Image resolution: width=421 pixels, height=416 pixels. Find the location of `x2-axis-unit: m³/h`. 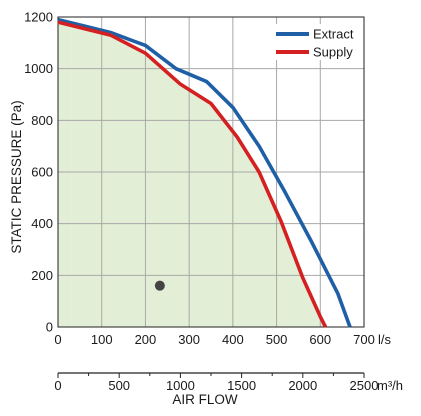

x2-axis-unit: m³/h is located at coordinates (390, 385).